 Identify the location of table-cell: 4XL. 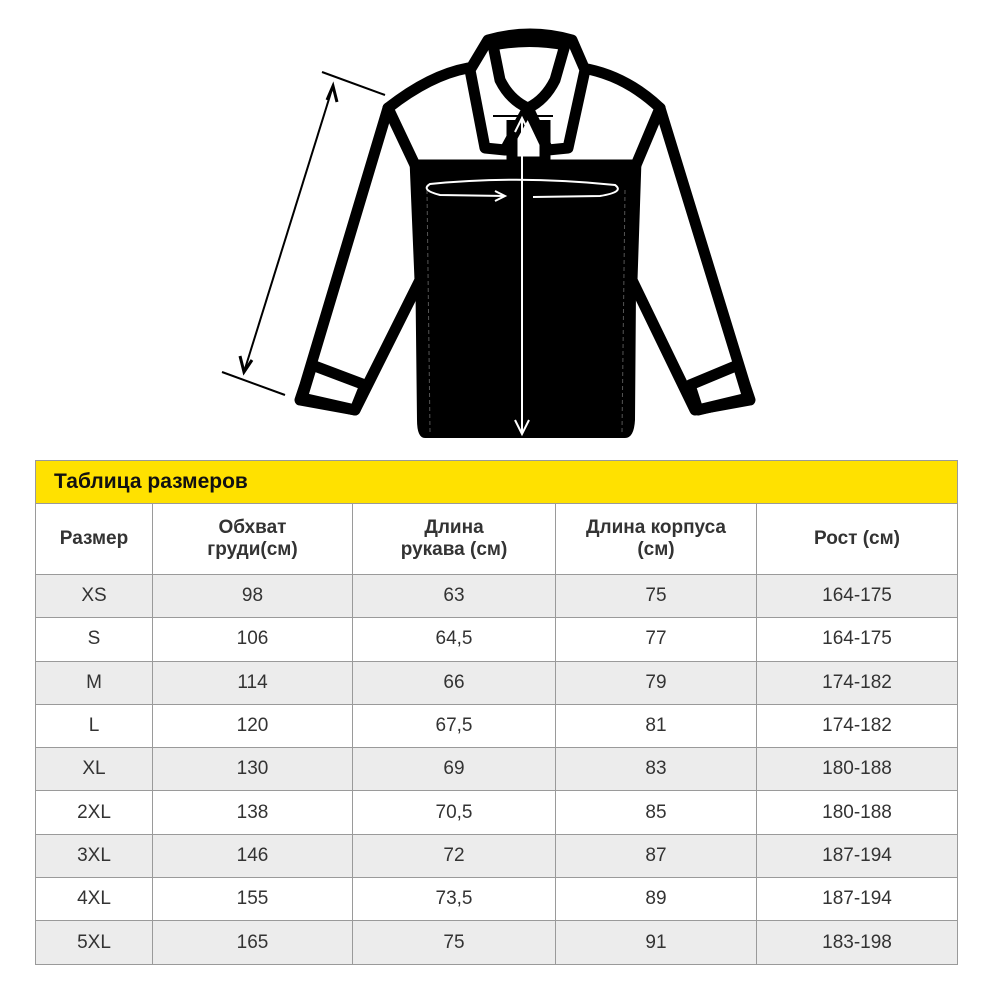
(94, 899).